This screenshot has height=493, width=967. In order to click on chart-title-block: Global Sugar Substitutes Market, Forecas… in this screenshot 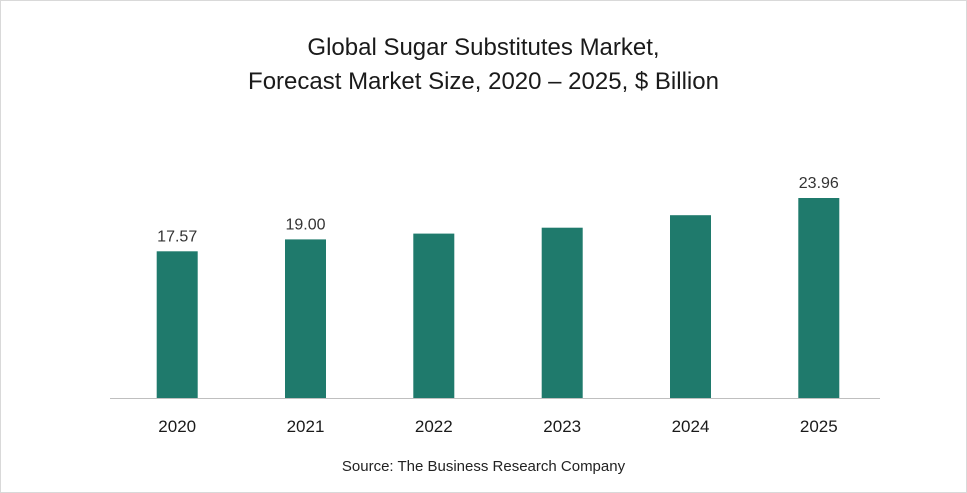, I will do `click(483, 65)`.